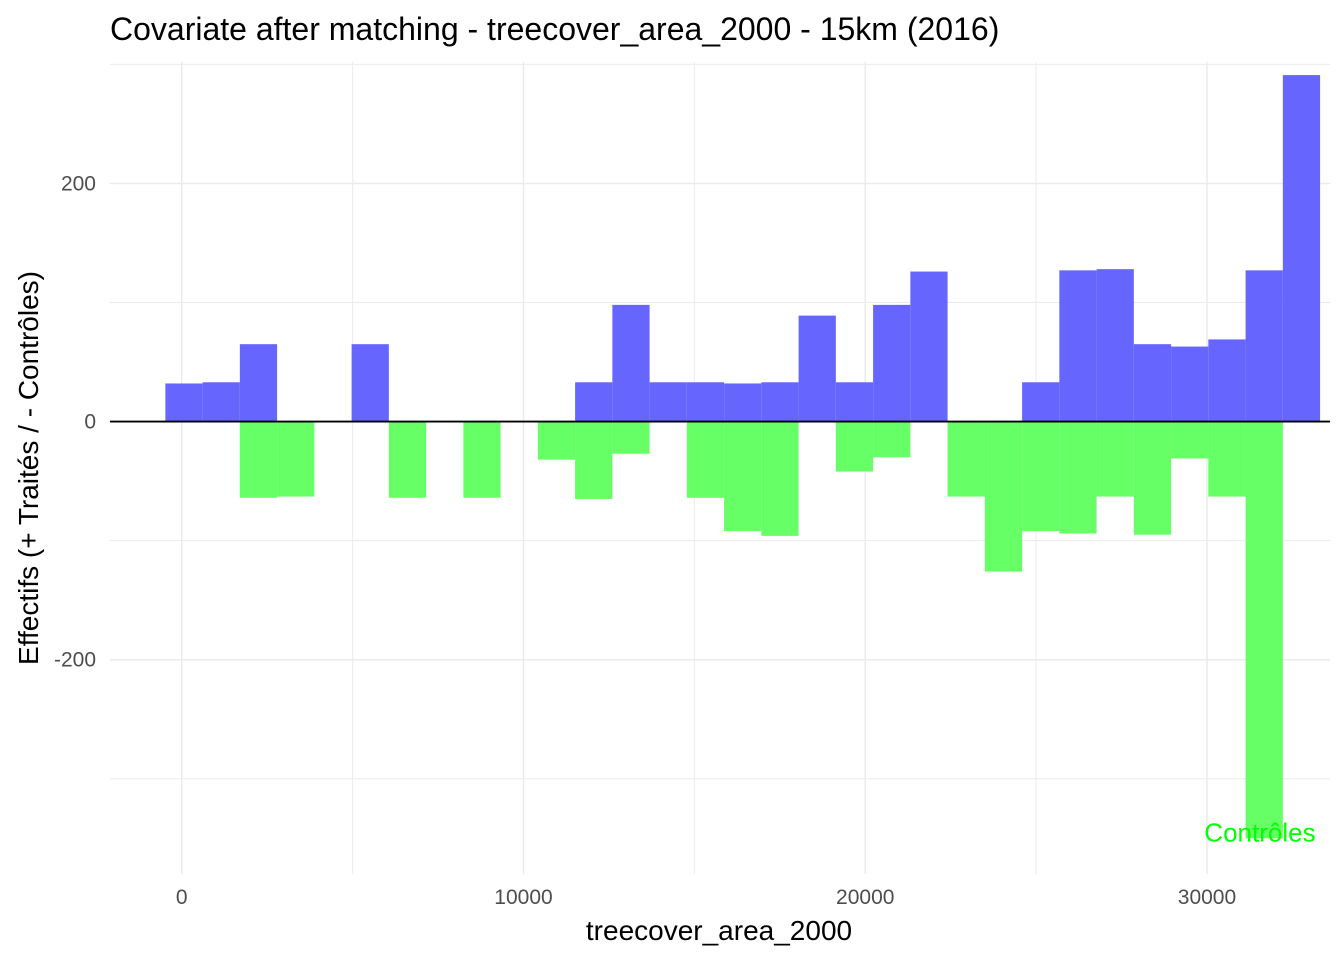 This screenshot has width=1344, height=960. What do you see at coordinates (75, 421) in the screenshot?
I see `y-axis-ticks: -200 0 200` at bounding box center [75, 421].